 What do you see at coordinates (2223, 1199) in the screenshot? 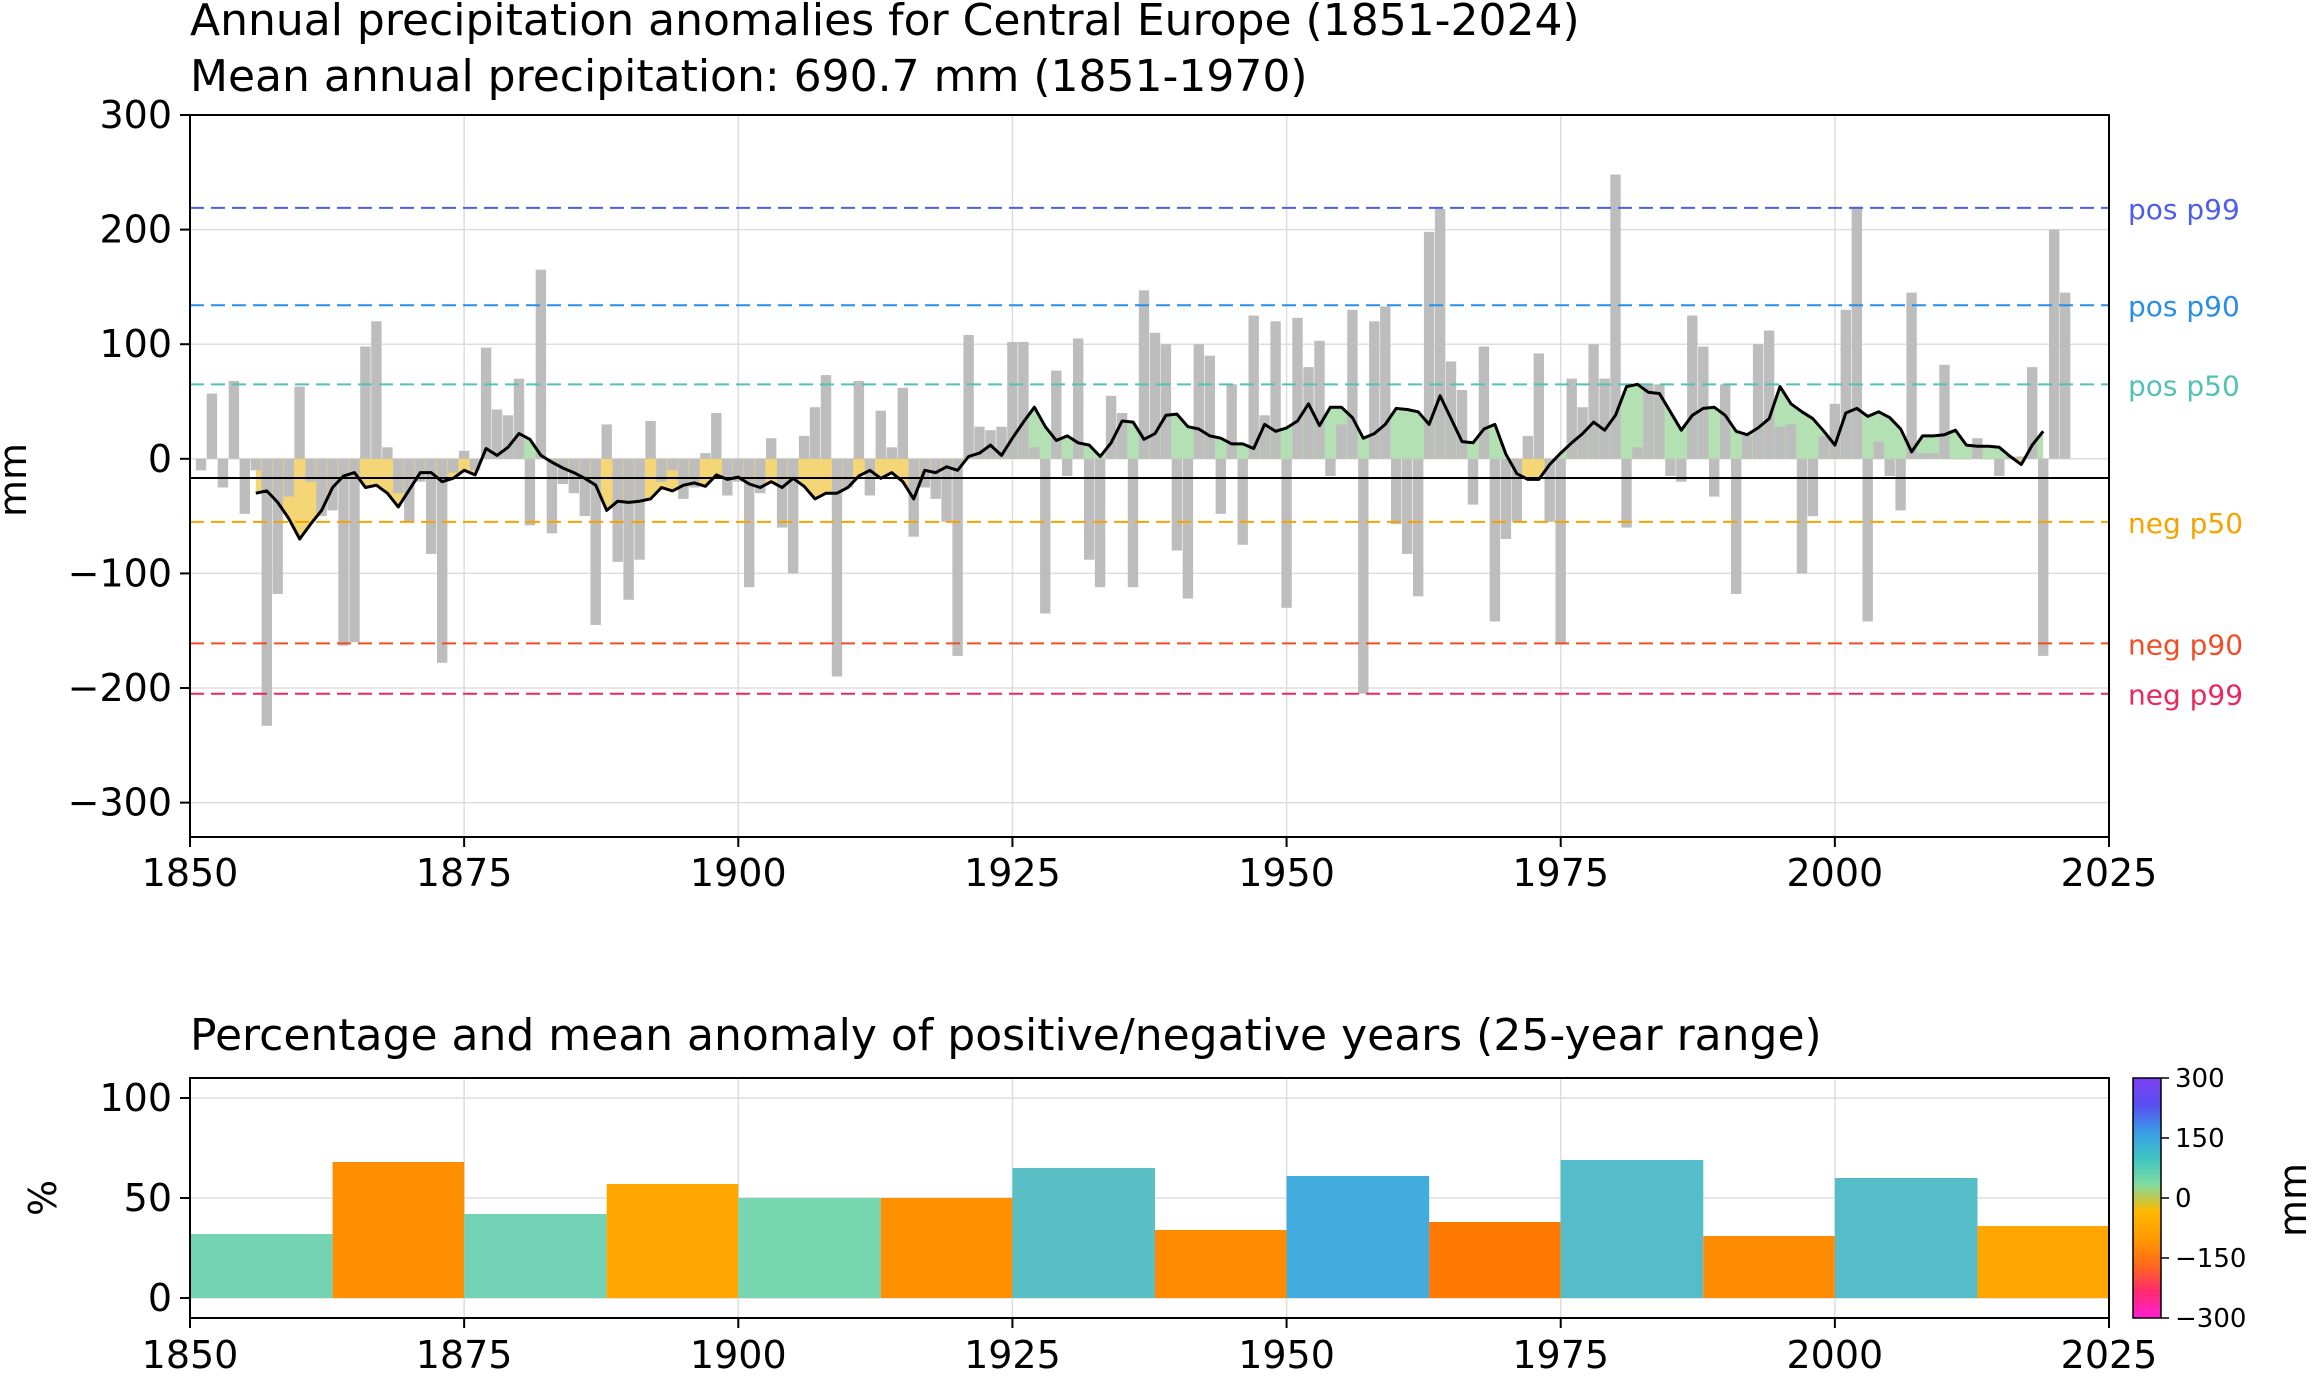
I see `colorbar: 300 150 0 −150 −300 mm` at bounding box center [2223, 1199].